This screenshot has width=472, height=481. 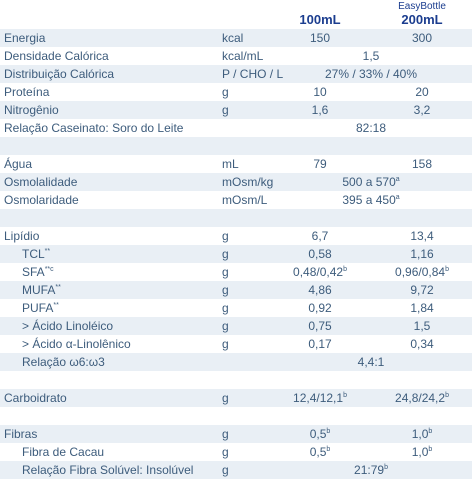 I want to click on column-header: 100mL, so click(x=320, y=19).